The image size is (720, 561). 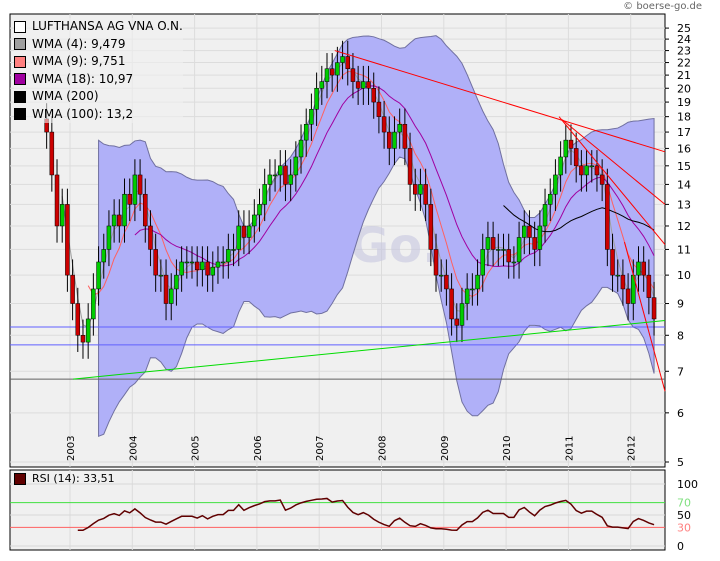 What do you see at coordinates (71, 448) in the screenshot?
I see `x-tick-label: 2003` at bounding box center [71, 448].